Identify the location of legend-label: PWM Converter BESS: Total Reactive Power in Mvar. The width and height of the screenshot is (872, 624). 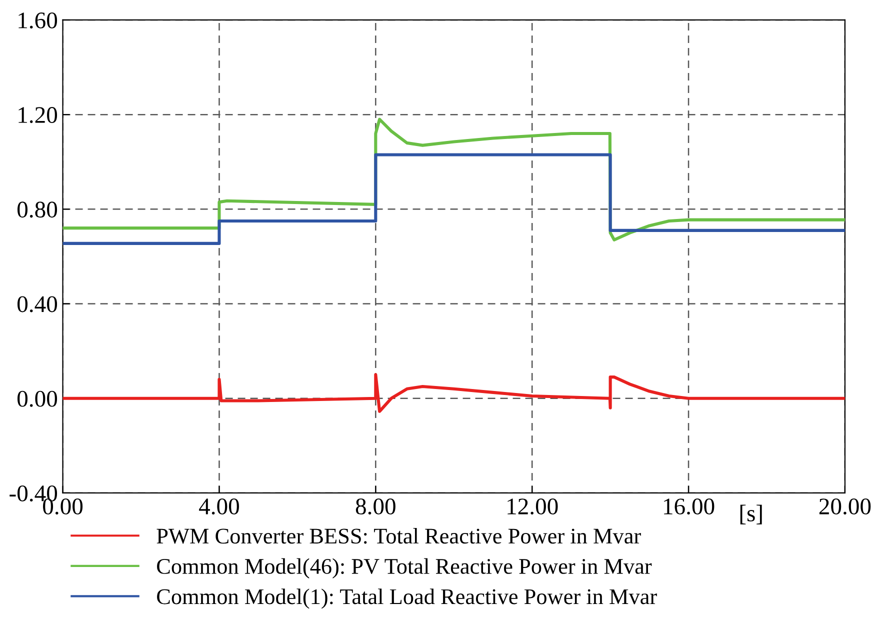
(398, 536).